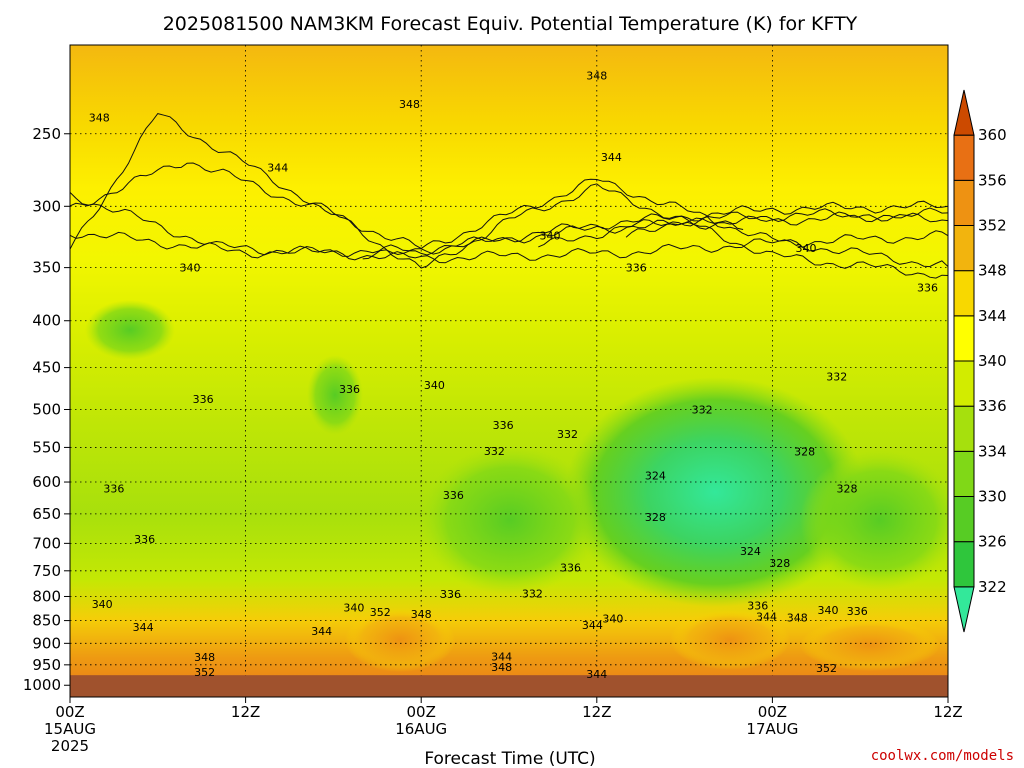  What do you see at coordinates (70, 729) in the screenshot?
I see `x-tick-label: 15AUG` at bounding box center [70, 729].